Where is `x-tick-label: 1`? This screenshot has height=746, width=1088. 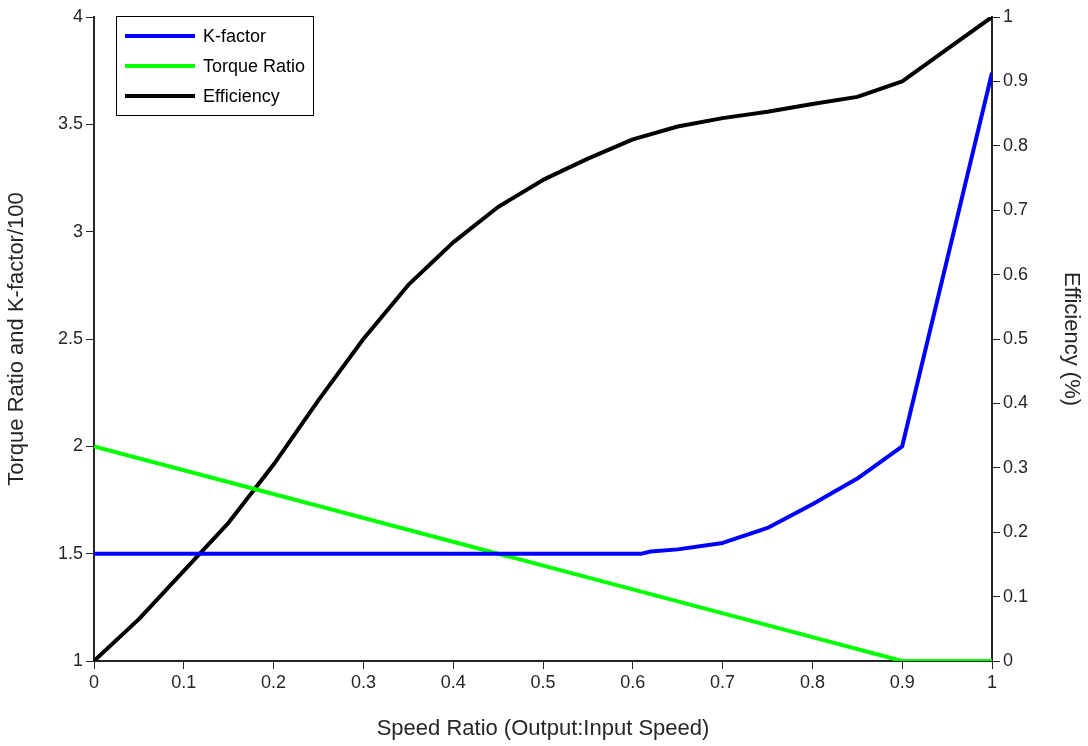
x-tick-label: 1 is located at coordinates (992, 681).